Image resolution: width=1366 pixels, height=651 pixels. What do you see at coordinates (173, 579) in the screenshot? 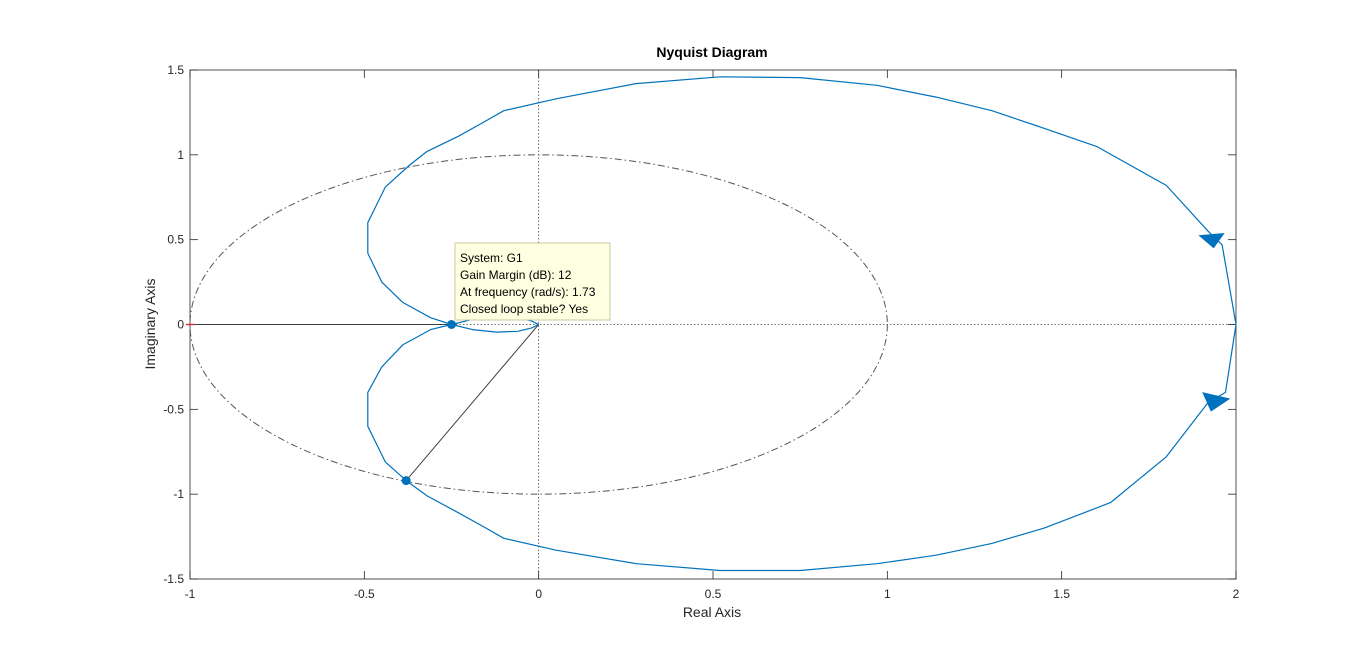
I see `y-tick-label: -1.5` at bounding box center [173, 579].